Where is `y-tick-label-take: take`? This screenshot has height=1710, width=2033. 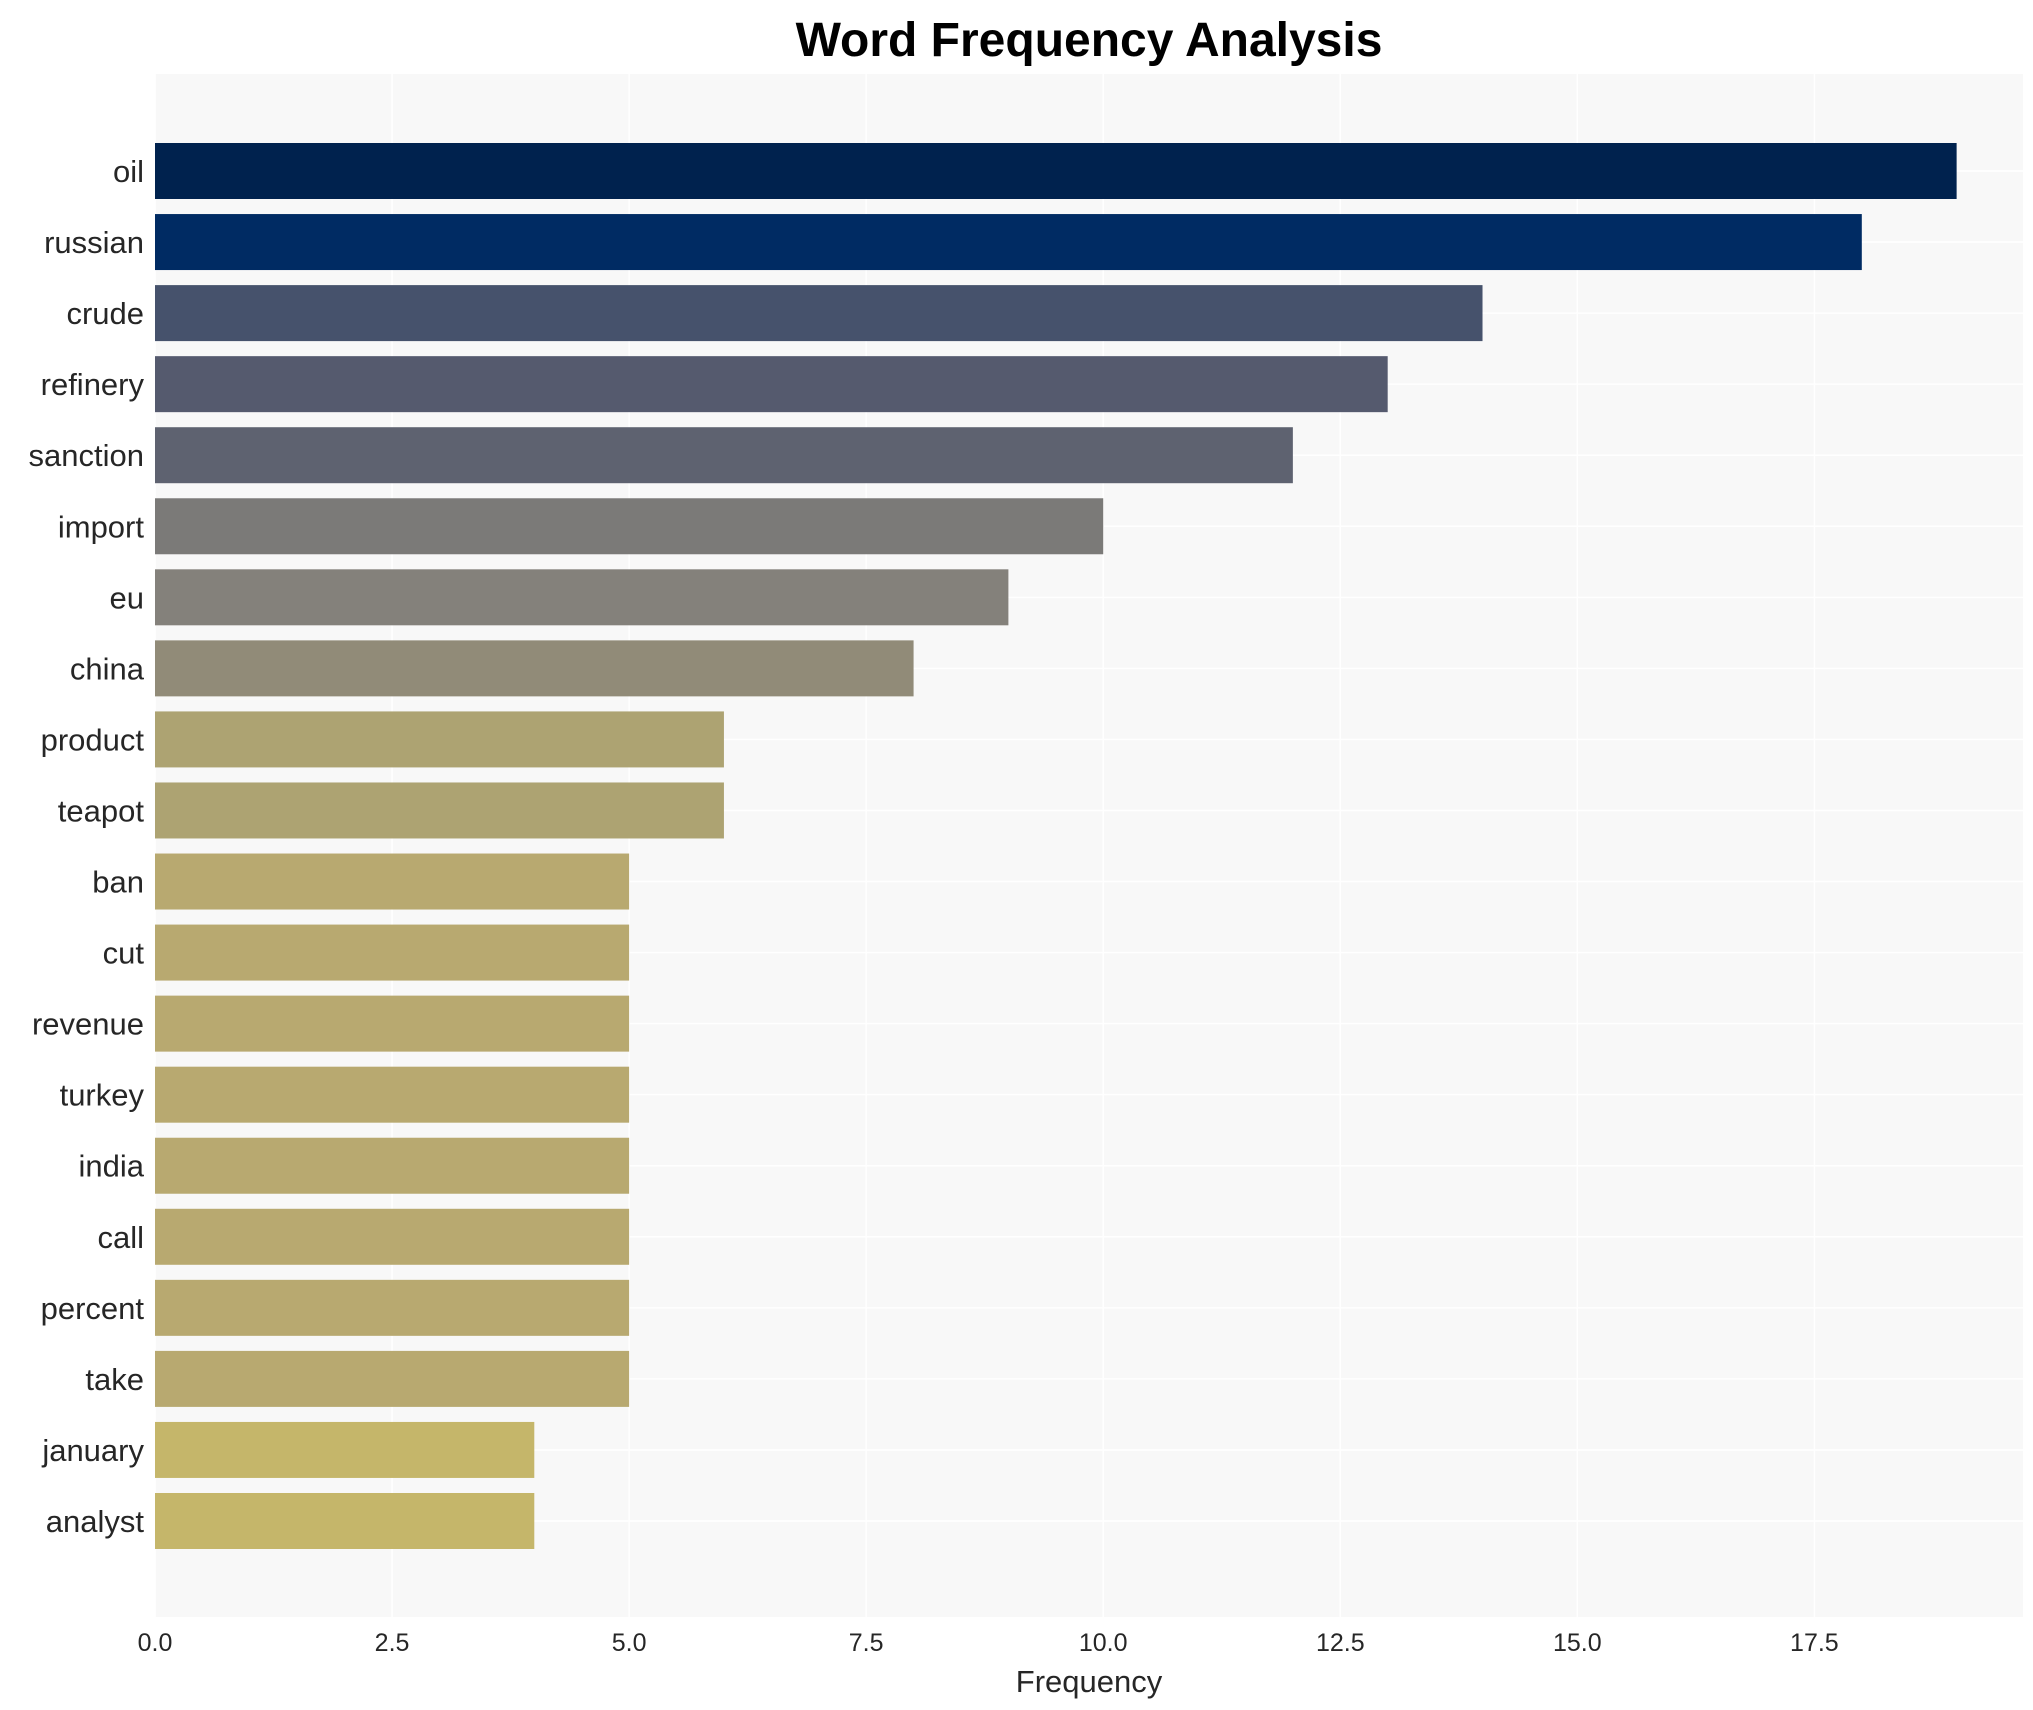 y-tick-label-take: take is located at coordinates (114, 1379).